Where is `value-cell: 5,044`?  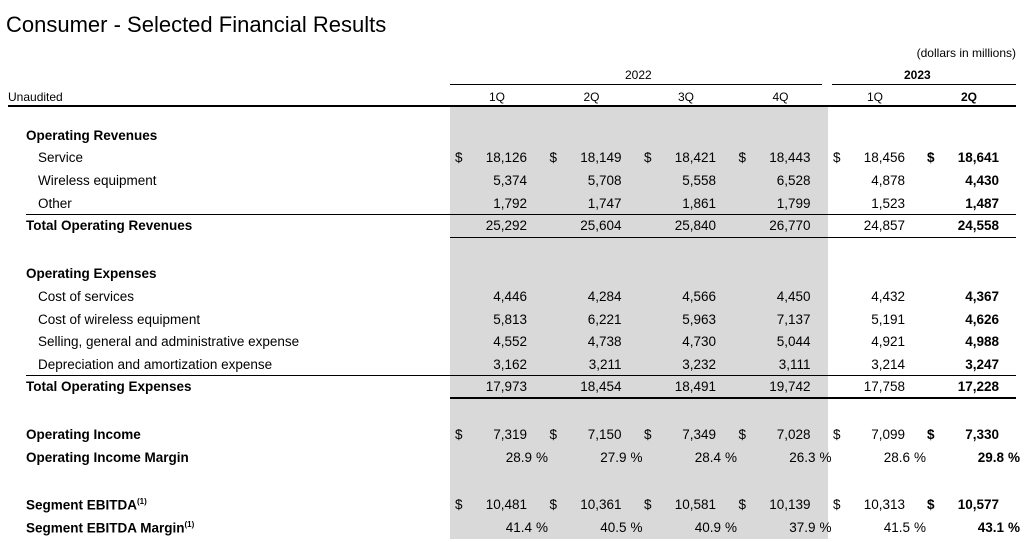 value-cell: 5,044 is located at coordinates (793, 341).